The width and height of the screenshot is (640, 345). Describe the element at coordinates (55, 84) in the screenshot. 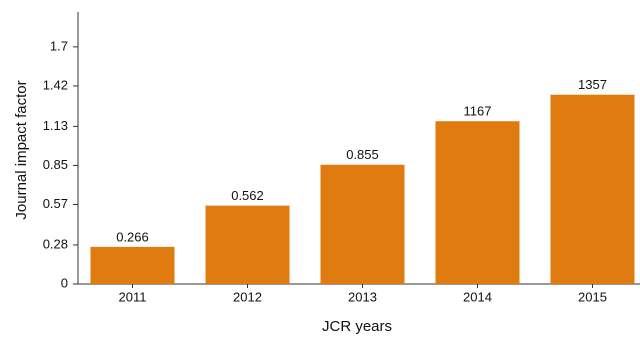

I see `y-tick-label: 1.42` at that location.